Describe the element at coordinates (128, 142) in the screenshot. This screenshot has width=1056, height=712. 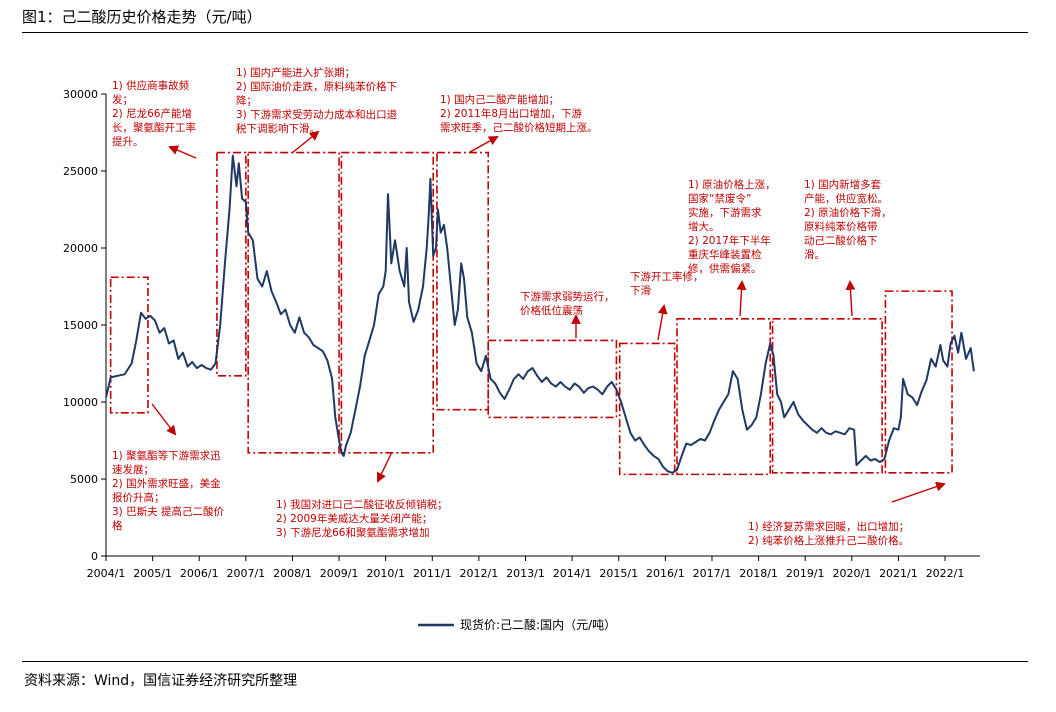
I see `annotation-line: 提升。` at that location.